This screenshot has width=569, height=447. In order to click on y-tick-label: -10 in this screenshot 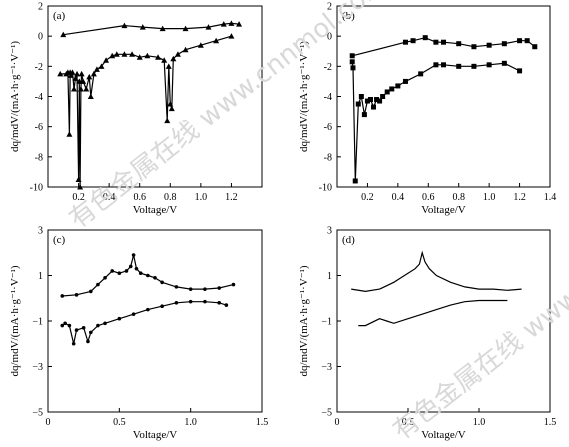, I will do `click(36, 188)`.